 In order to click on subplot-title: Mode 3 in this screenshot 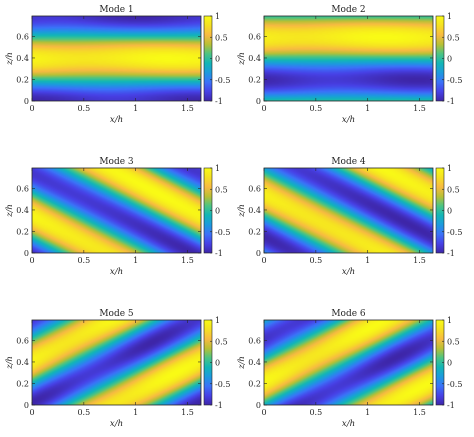, I will do `click(116, 162)`.